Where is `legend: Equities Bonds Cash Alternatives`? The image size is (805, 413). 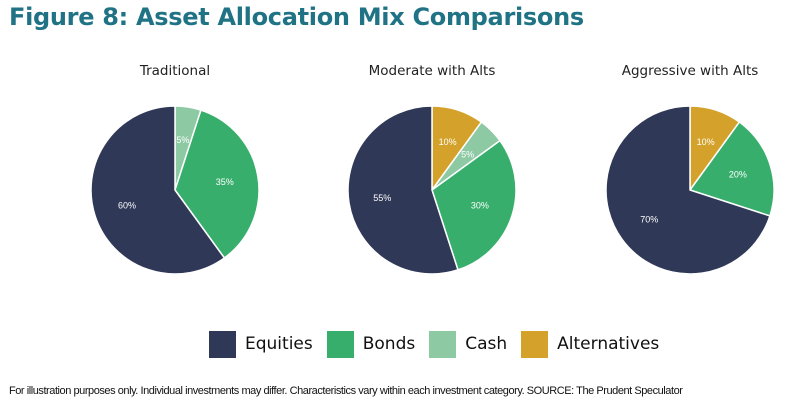 legend: Equities Bonds Cash Alternatives is located at coordinates (441, 344).